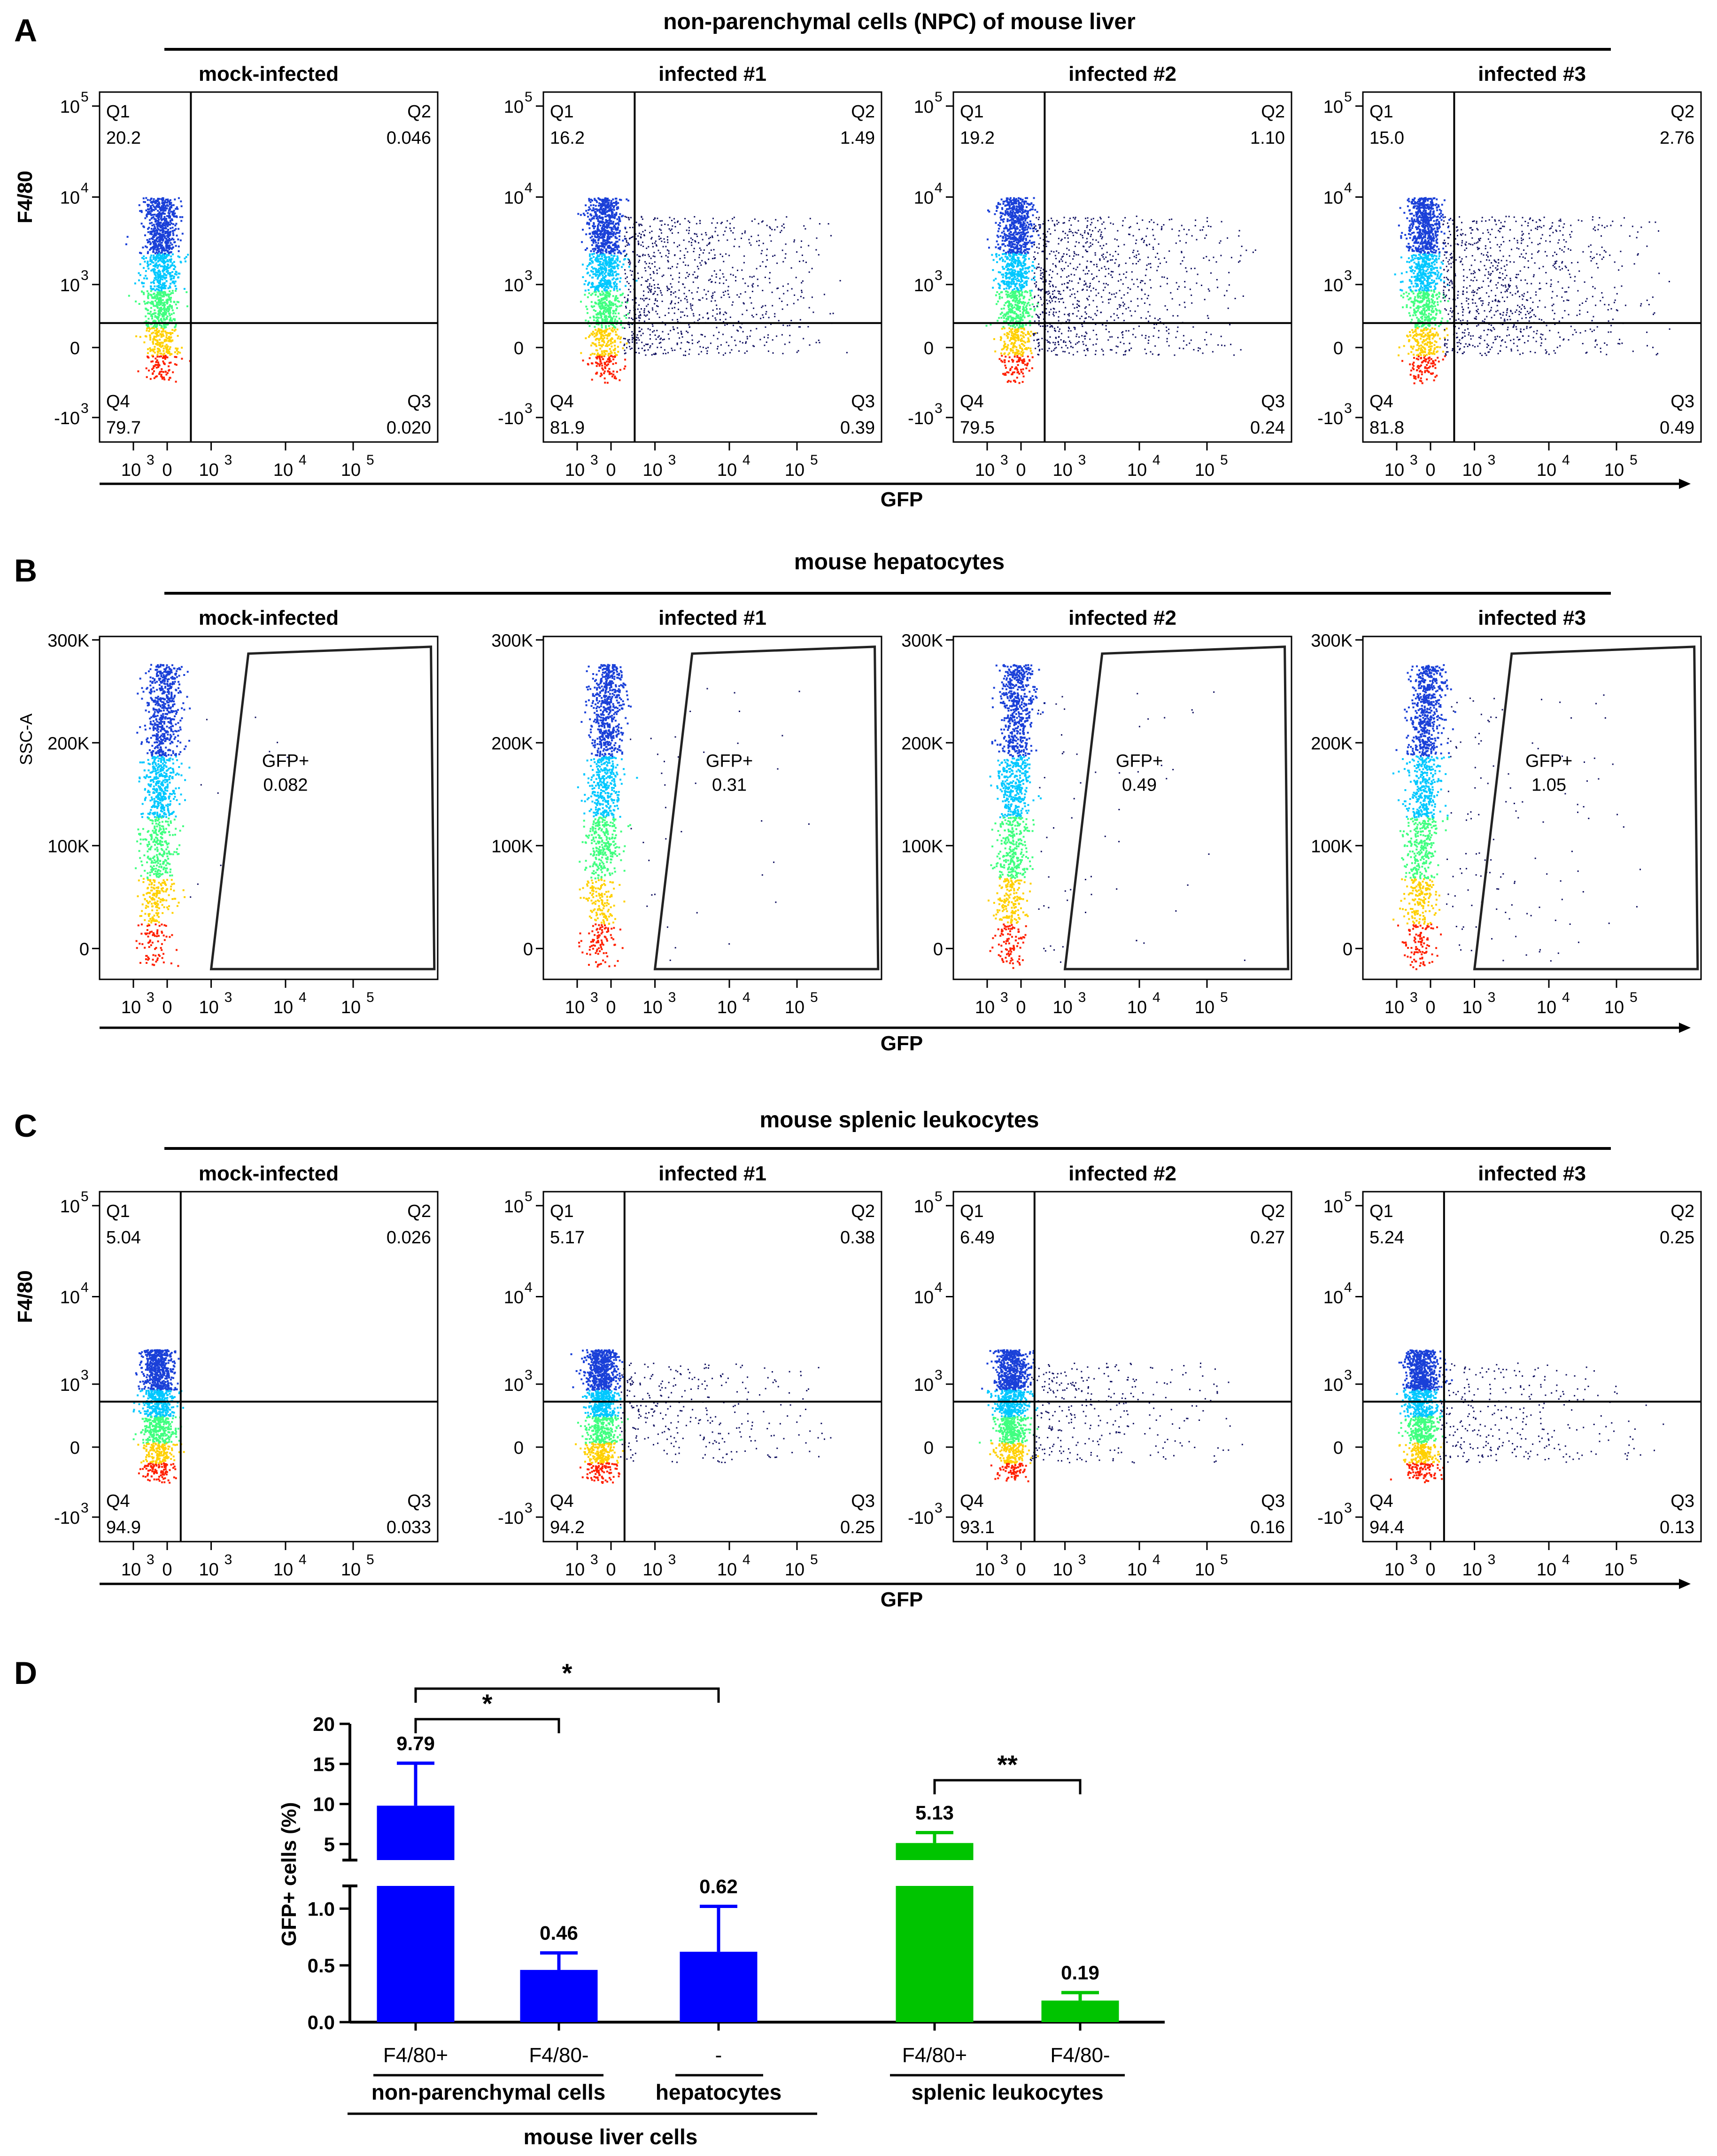 This screenshot has width=1717, height=2156. What do you see at coordinates (409, 1238) in the screenshot?
I see `q2-value: 0.026` at bounding box center [409, 1238].